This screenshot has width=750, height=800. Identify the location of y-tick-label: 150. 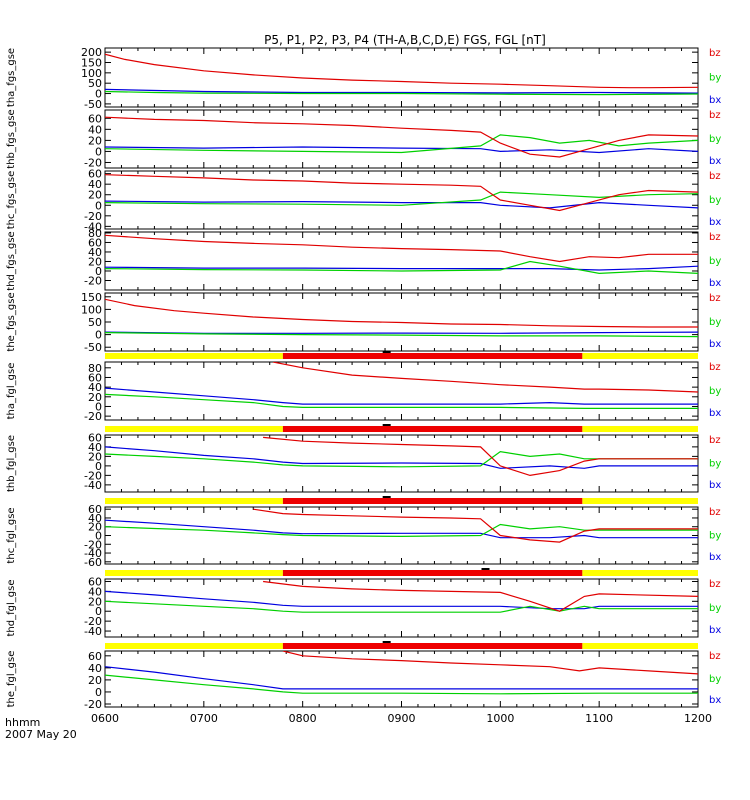
(91, 297).